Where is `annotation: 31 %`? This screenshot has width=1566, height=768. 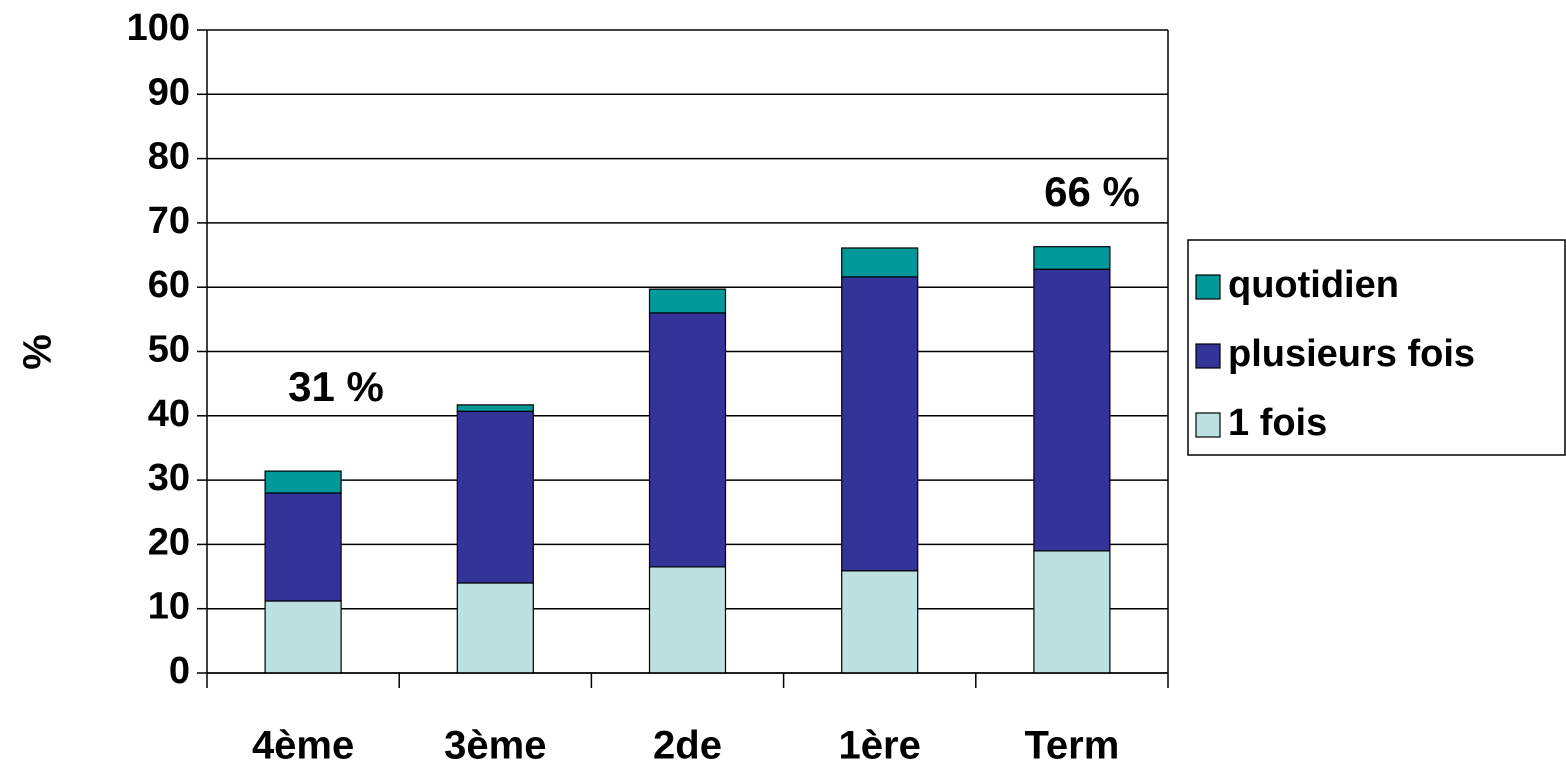
annotation: 31 % is located at coordinates (336, 386).